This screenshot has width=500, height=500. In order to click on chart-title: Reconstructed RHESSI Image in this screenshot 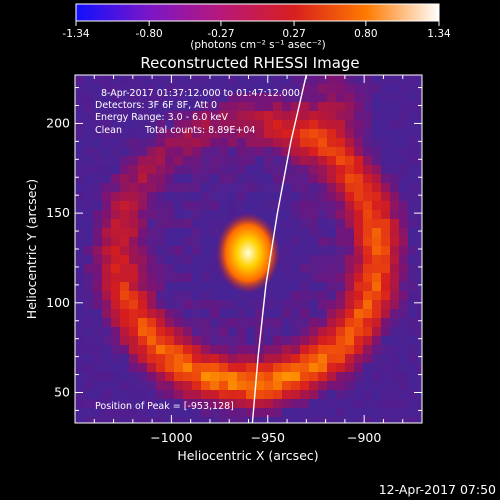, I will do `click(249, 63)`.